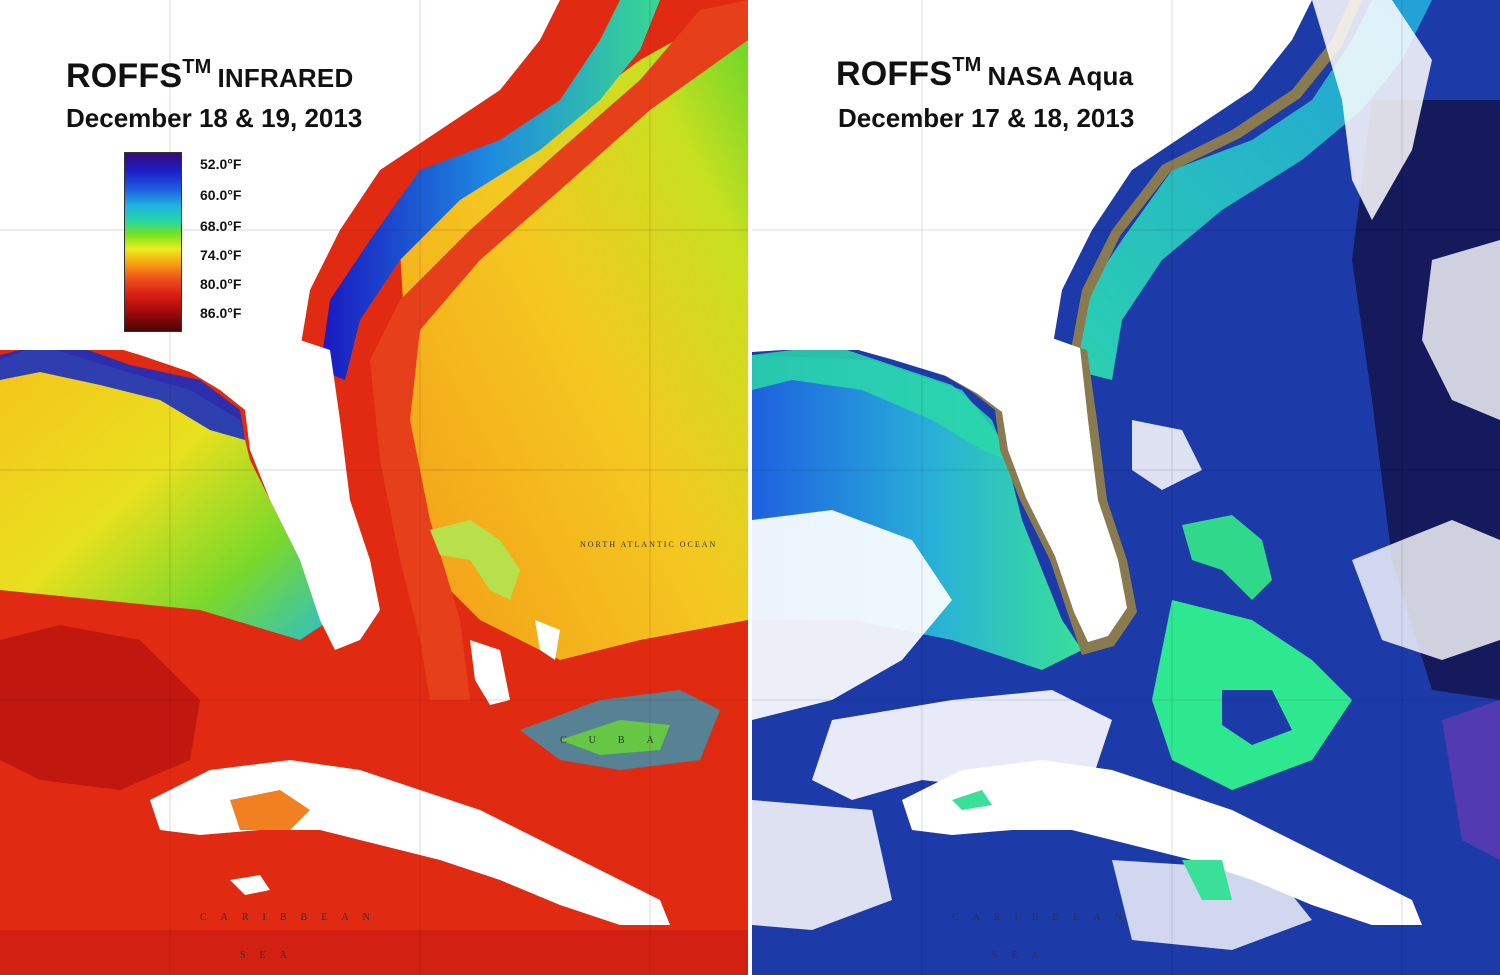 This screenshot has width=1500, height=975. I want to click on ocean-label: NORTH ATLANTIC OCEAN, so click(649, 544).